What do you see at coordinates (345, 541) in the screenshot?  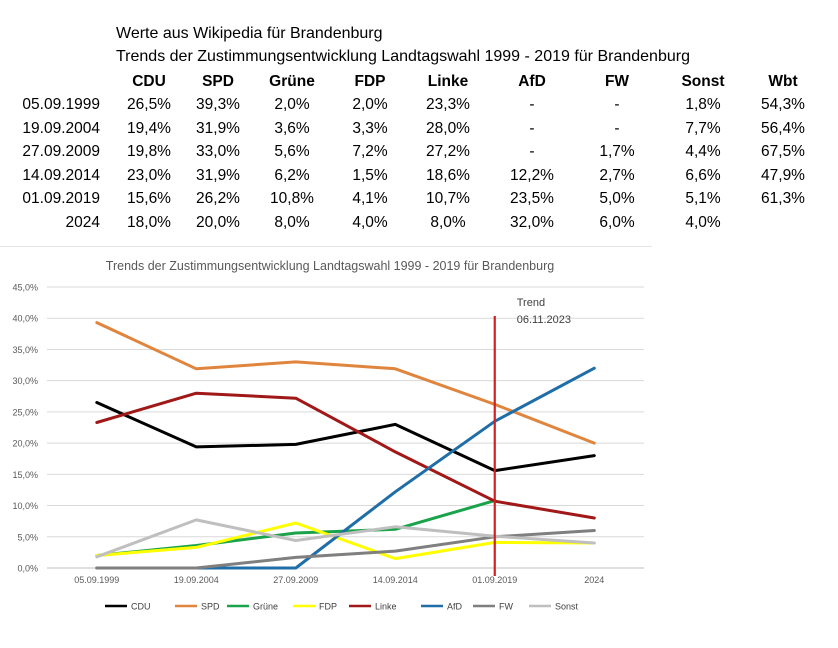 I see `series-line-fdp` at bounding box center [345, 541].